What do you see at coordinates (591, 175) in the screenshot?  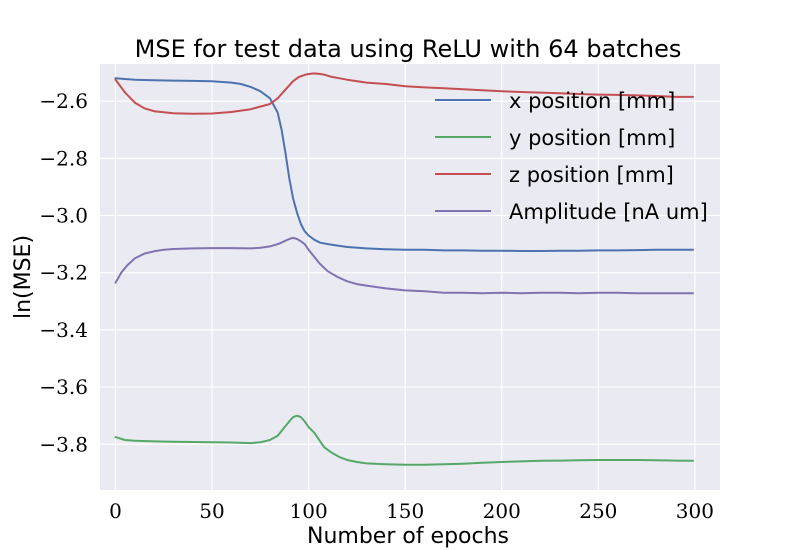 I see `legend-label: z position [mm]` at bounding box center [591, 175].